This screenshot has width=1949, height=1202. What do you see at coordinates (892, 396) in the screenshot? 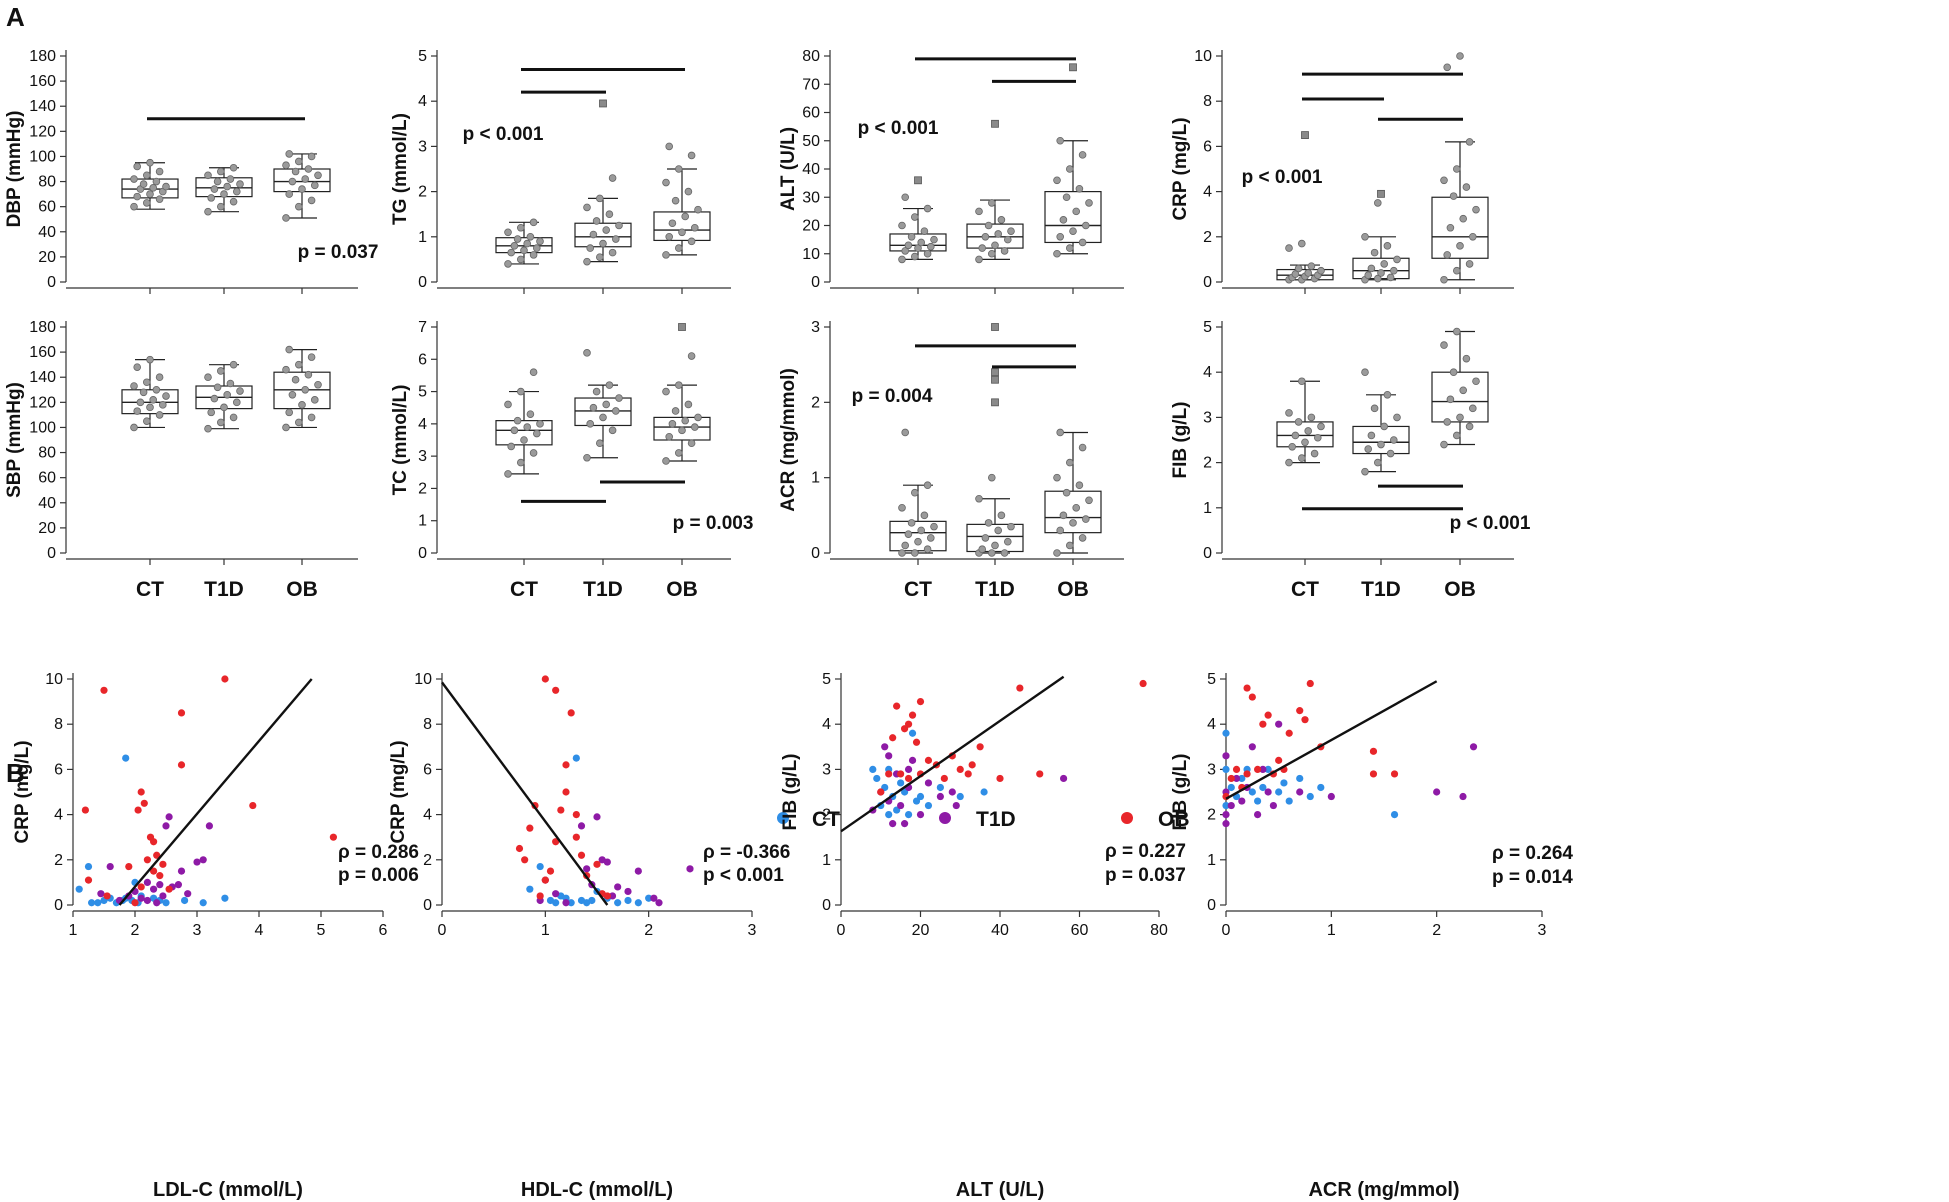
I see `p-value-label: p = 0.004` at bounding box center [892, 396].